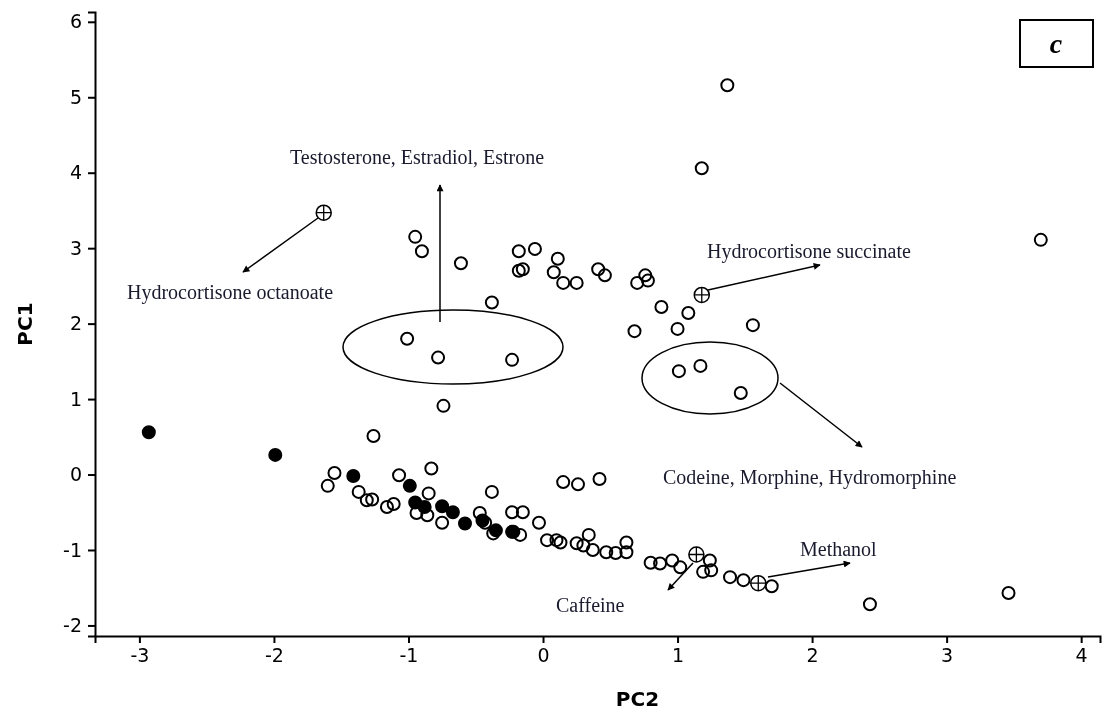 The image size is (1105, 715). I want to click on y-tick-label: 5, so click(75, 96).